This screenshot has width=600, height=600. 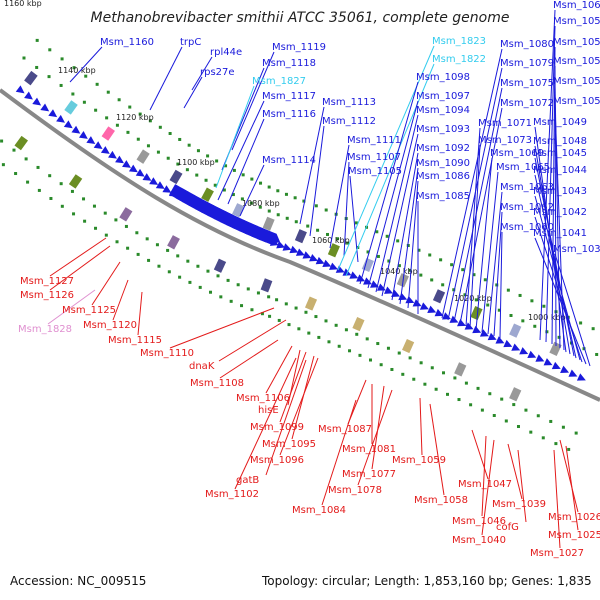 What do you see at coordinates (574, 535) in the screenshot?
I see `gene-label: Msm_1025` at bounding box center [574, 535].